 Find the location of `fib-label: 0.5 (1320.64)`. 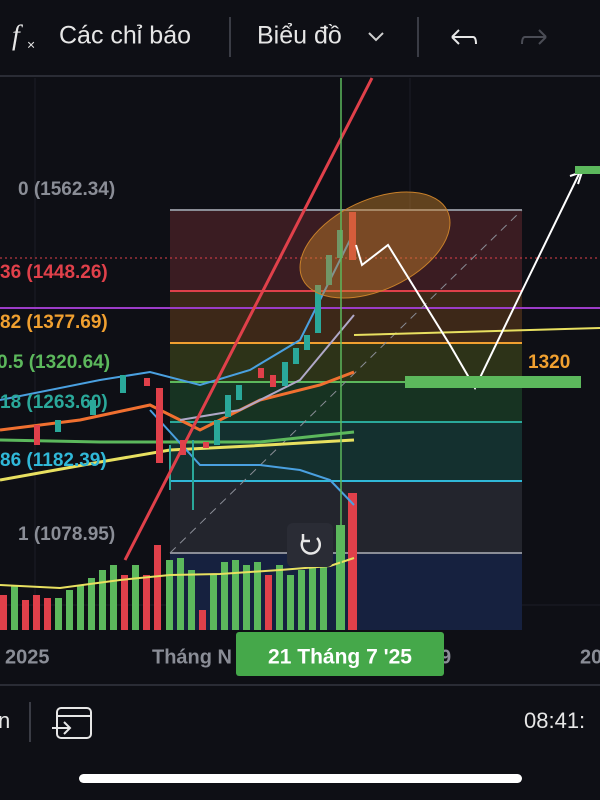

fib-label: 0.5 (1320.64) is located at coordinates (55, 362).